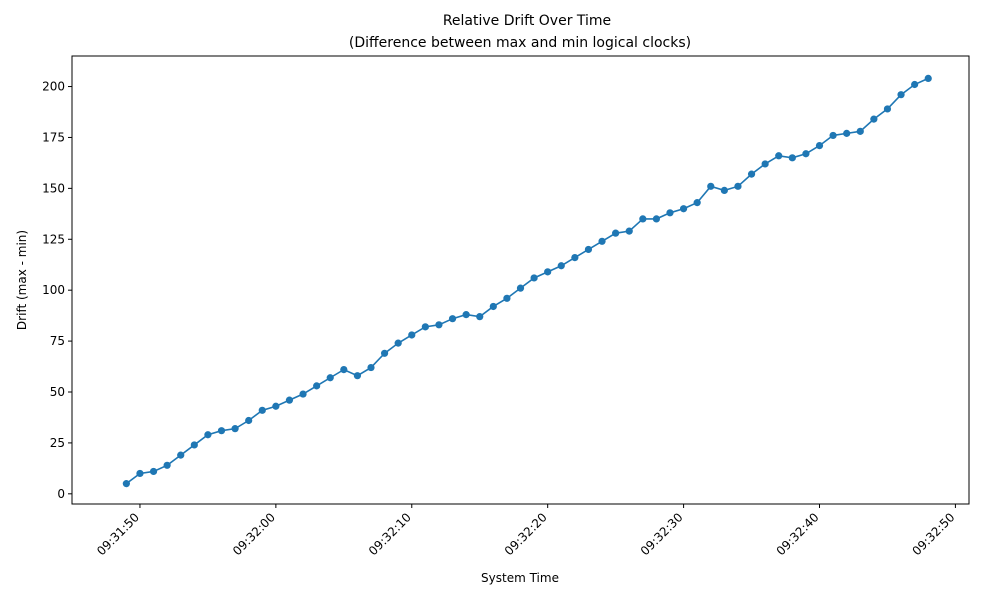 Image resolution: width=1000 pixels, height=604 pixels. I want to click on y-tick-label: 175, so click(53, 137).